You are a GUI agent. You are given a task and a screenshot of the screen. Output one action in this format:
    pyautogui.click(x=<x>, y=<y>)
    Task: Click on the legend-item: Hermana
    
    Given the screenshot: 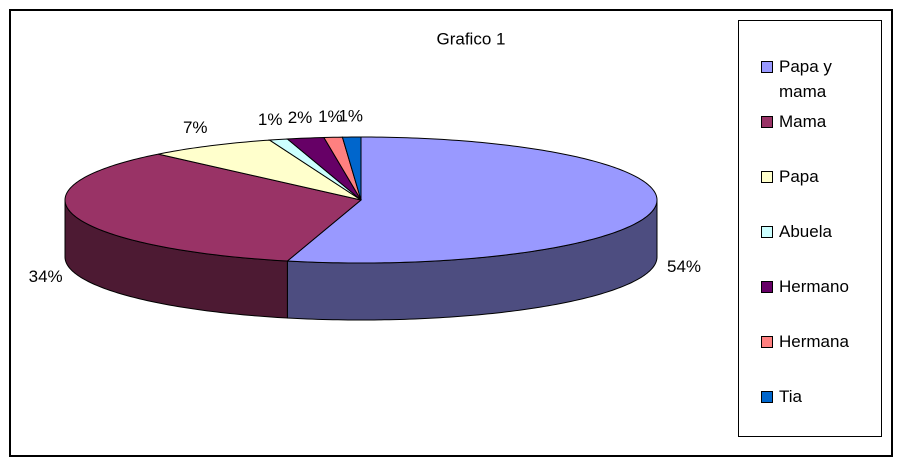 What is the action you would take?
    pyautogui.click(x=820, y=341)
    